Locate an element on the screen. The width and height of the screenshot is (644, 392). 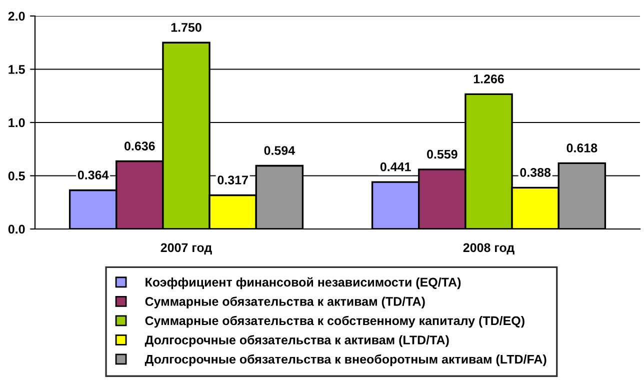
x-tick-label: 2008 год is located at coordinates (488, 248).